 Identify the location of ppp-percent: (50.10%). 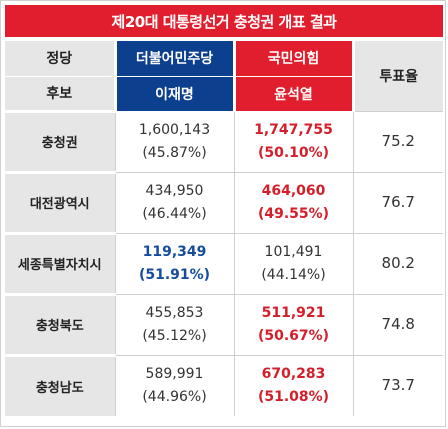
(293, 152).